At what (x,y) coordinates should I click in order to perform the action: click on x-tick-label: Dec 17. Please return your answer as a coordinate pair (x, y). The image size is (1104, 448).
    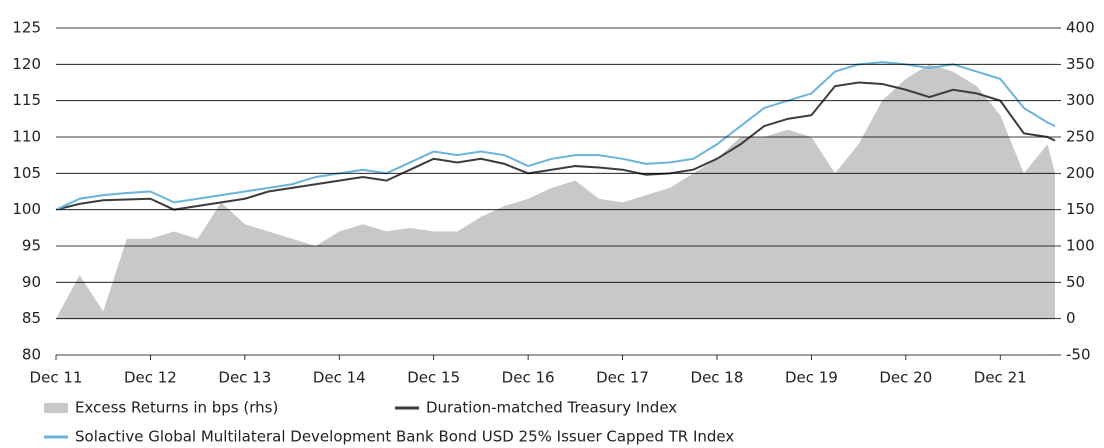
    Looking at the image, I should click on (622, 378).